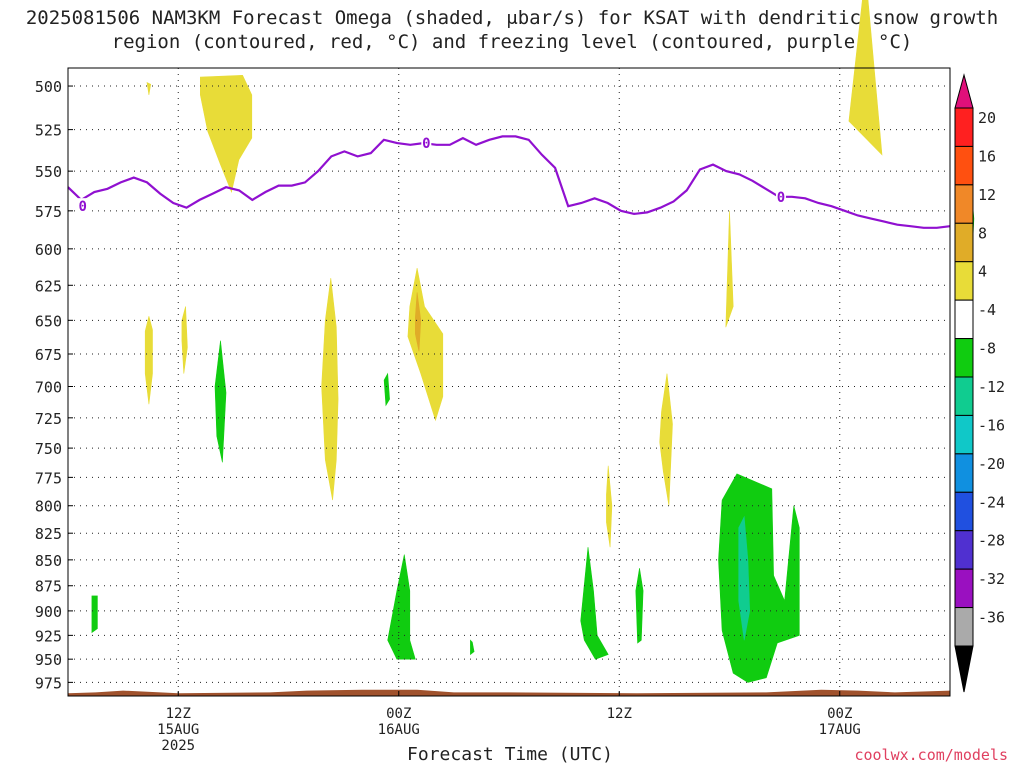 Image resolution: width=1024 pixels, height=768 pixels. I want to click on freezing-level-layer: 0 0 0, so click(509, 182).